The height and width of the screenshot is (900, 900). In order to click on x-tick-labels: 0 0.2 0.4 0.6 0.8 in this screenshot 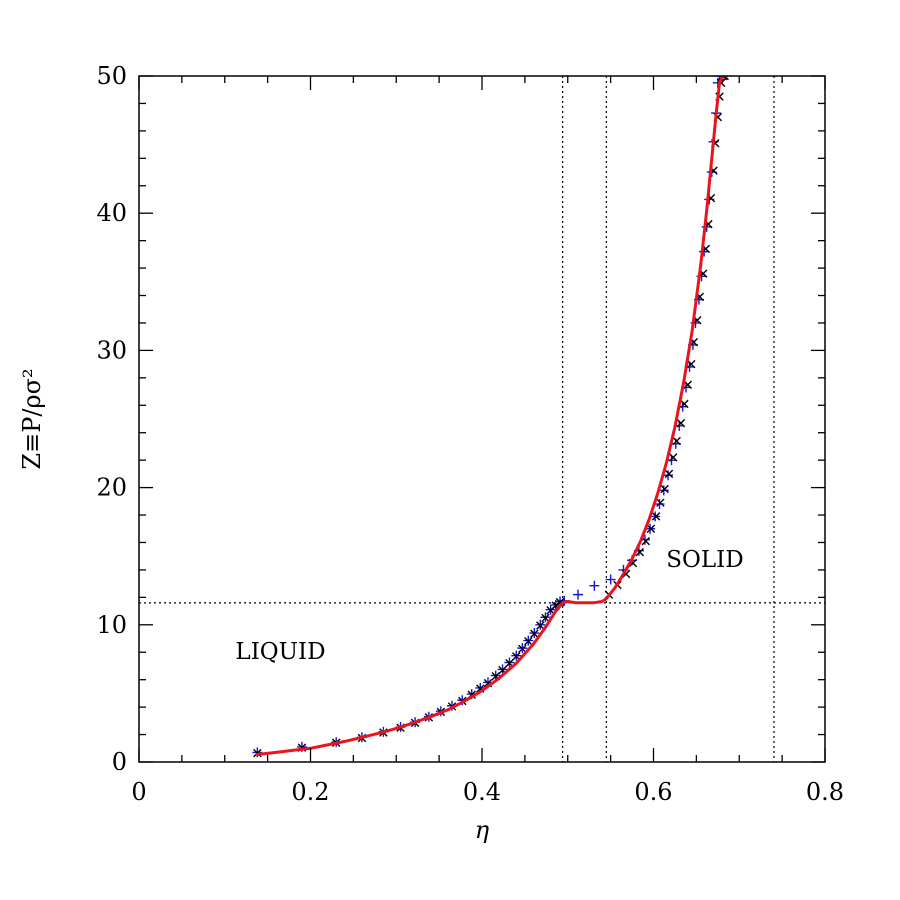, I will do `click(487, 792)`.